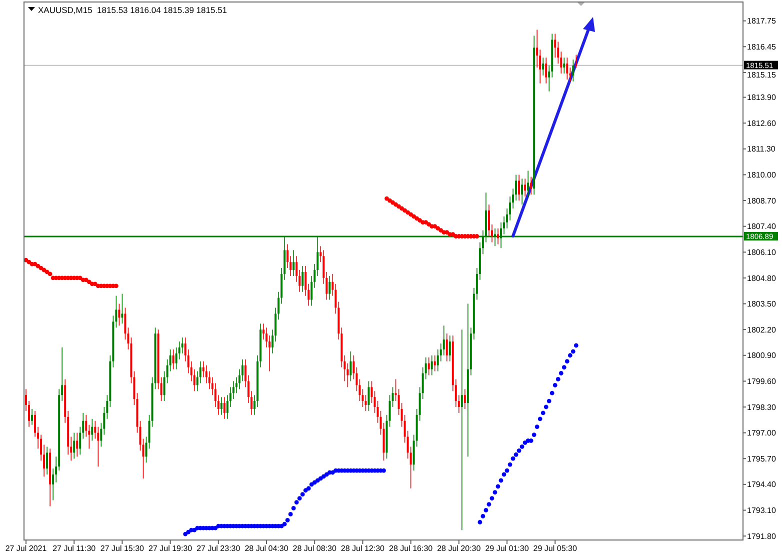 The width and height of the screenshot is (782, 555). Describe the element at coordinates (761, 175) in the screenshot. I see `y-tick-label: 1810.00` at that location.